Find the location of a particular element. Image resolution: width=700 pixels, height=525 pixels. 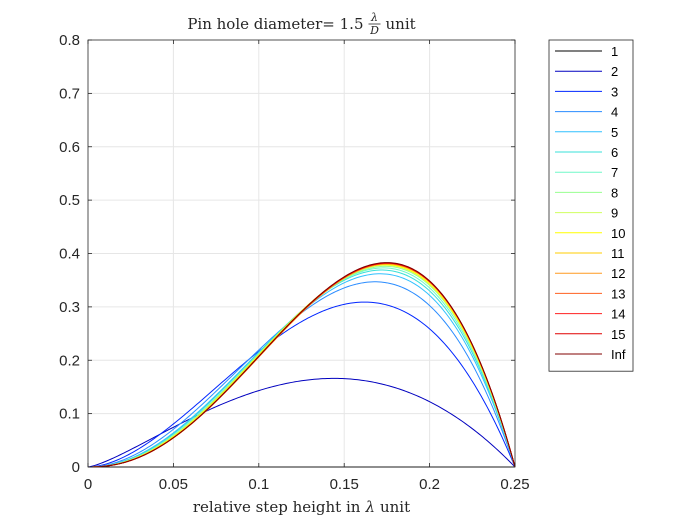

legend-box is located at coordinates (591, 205).